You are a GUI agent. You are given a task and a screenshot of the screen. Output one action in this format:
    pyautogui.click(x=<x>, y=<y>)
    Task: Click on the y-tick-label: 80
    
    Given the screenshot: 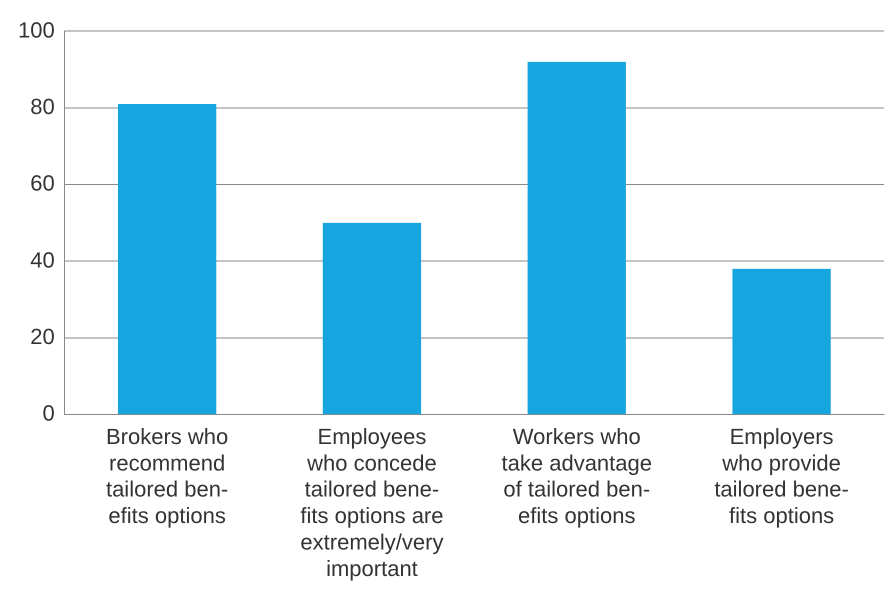 What is the action you would take?
    pyautogui.click(x=42, y=106)
    